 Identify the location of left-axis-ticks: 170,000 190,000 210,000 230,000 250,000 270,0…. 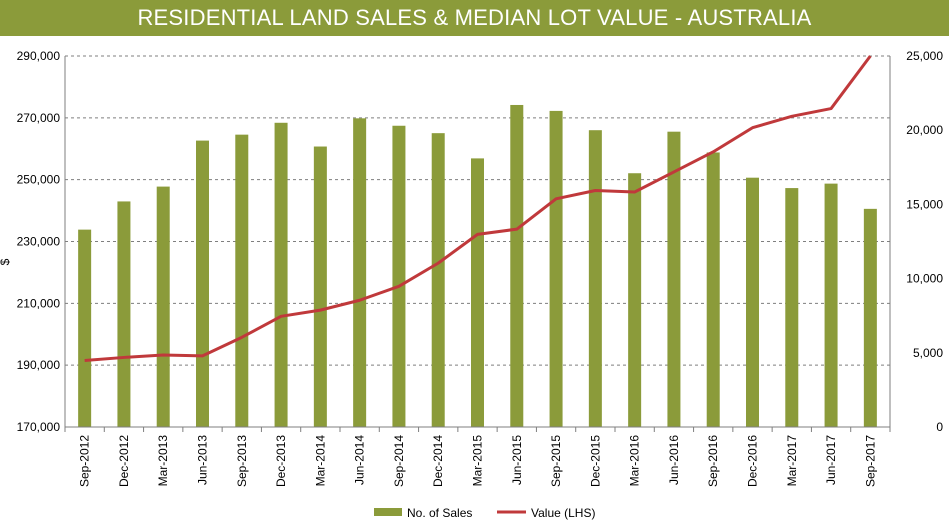
(39, 241).